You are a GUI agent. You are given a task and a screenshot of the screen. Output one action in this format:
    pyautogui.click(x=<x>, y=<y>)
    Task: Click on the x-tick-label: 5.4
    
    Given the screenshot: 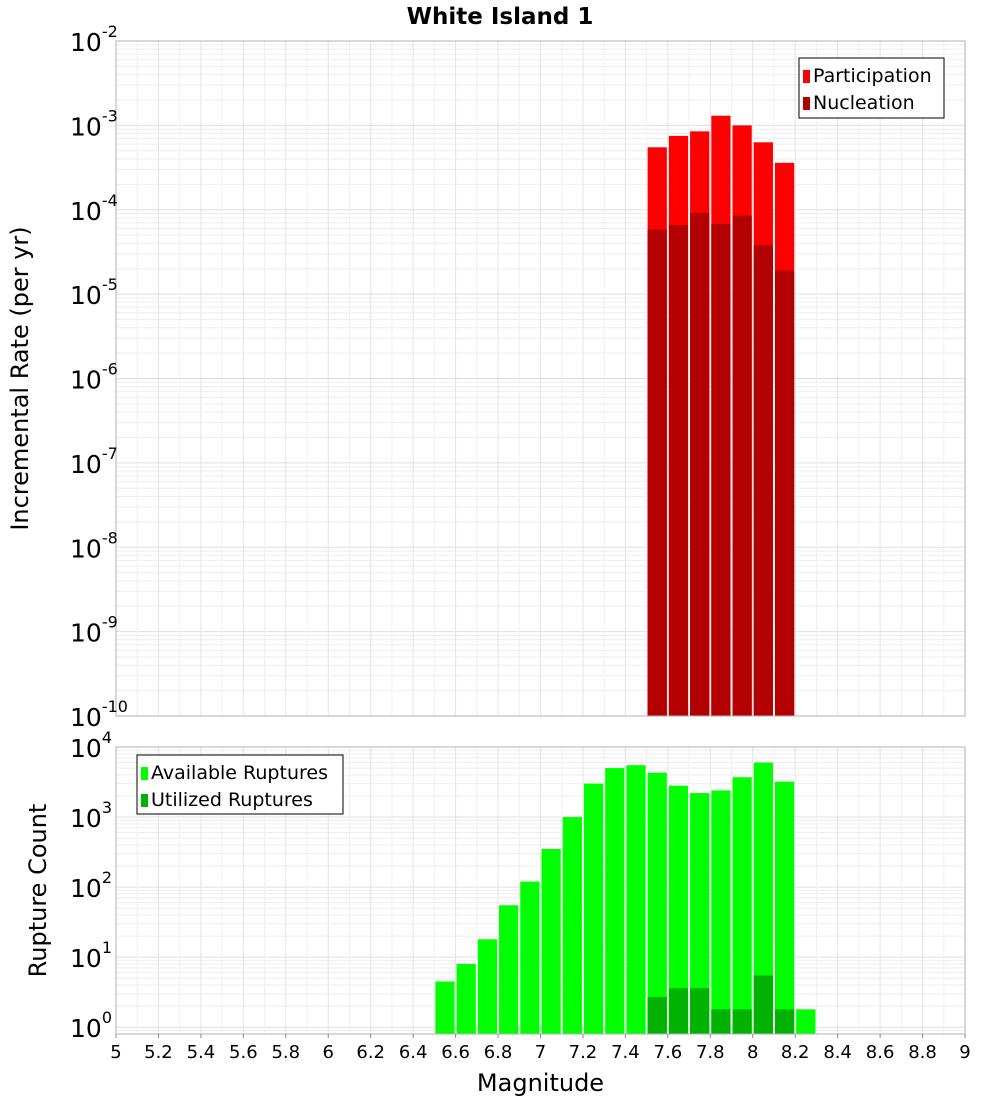 What is the action you would take?
    pyautogui.click(x=201, y=1052)
    